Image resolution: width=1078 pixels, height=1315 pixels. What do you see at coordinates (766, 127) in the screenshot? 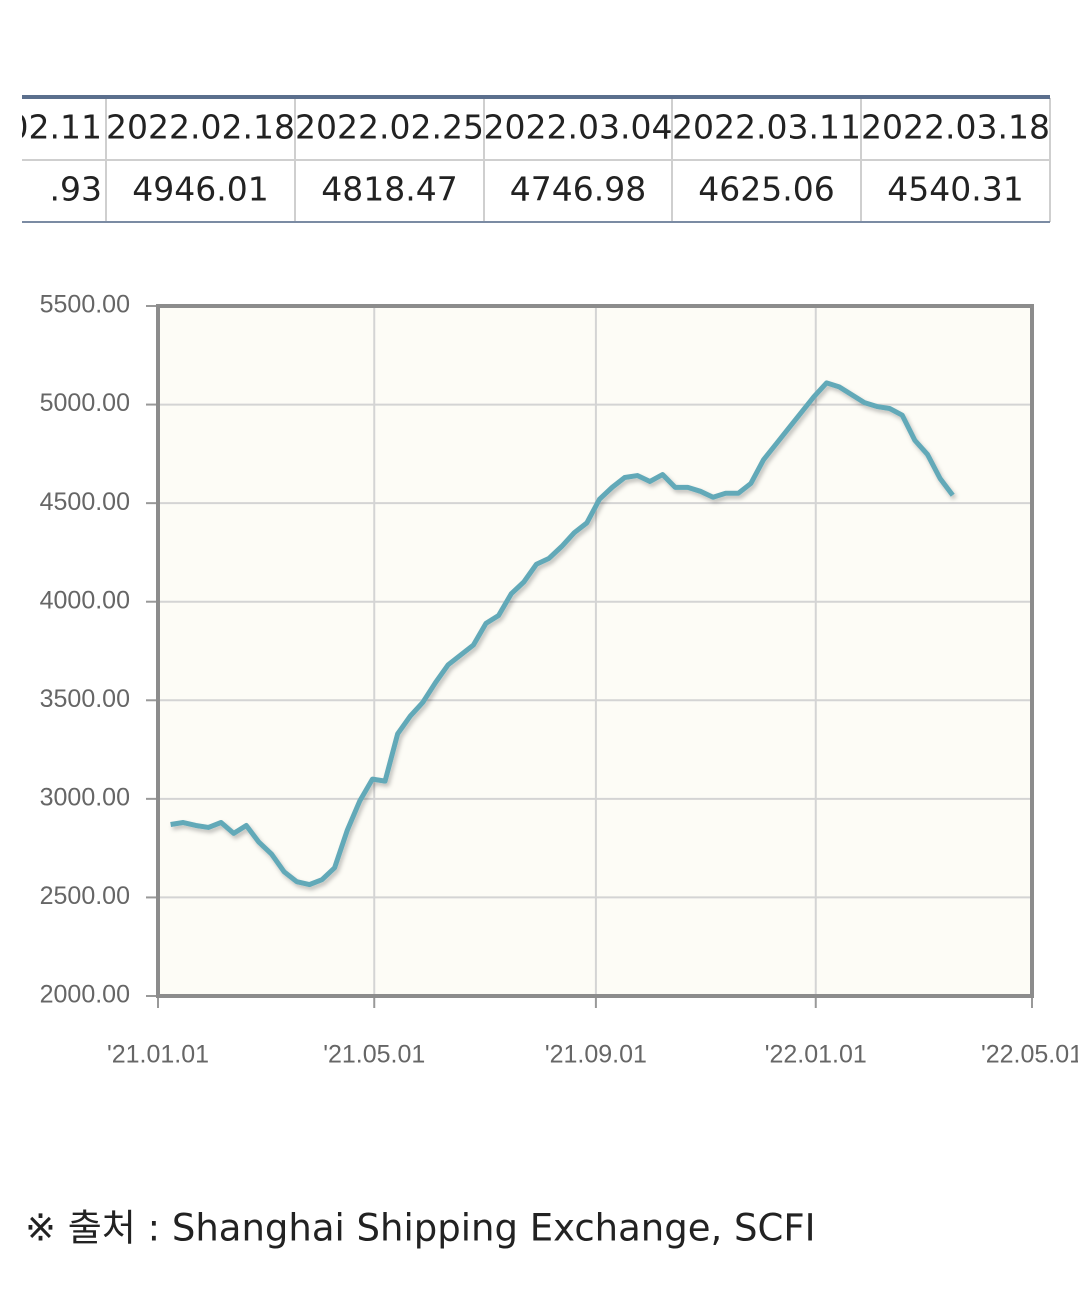
I see `table-header-cell: 2022.03.11` at bounding box center [766, 127].